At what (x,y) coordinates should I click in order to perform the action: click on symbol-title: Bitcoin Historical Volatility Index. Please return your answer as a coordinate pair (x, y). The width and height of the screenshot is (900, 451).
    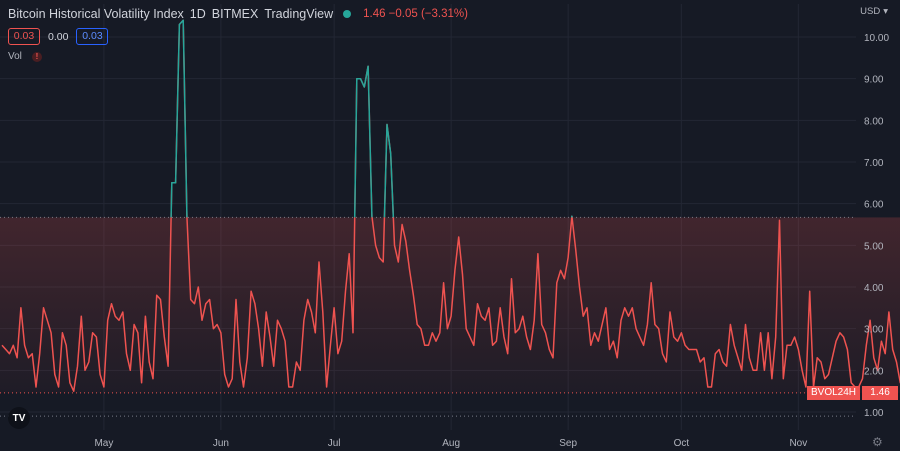
    Looking at the image, I should click on (96, 14).